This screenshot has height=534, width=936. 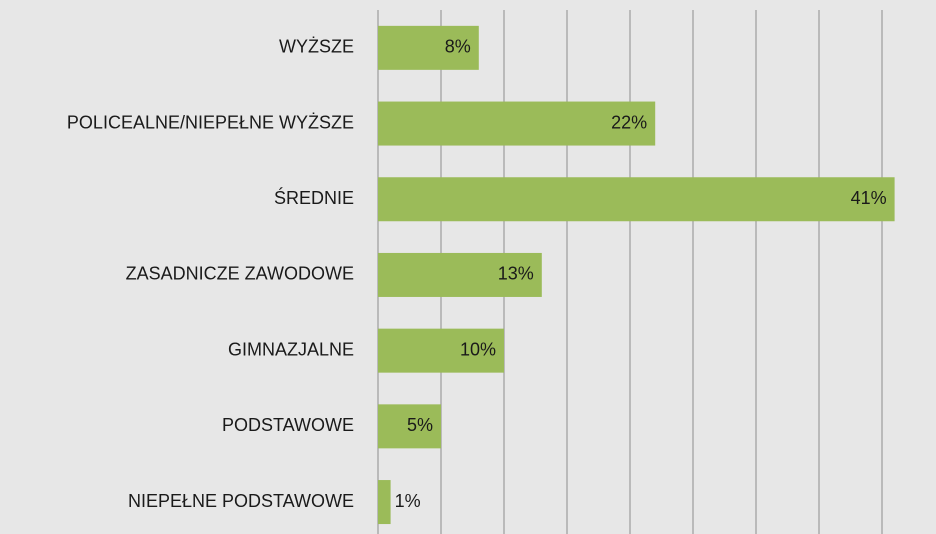 I want to click on y-tick-label: GIMNAZJALNE, so click(x=291, y=349).